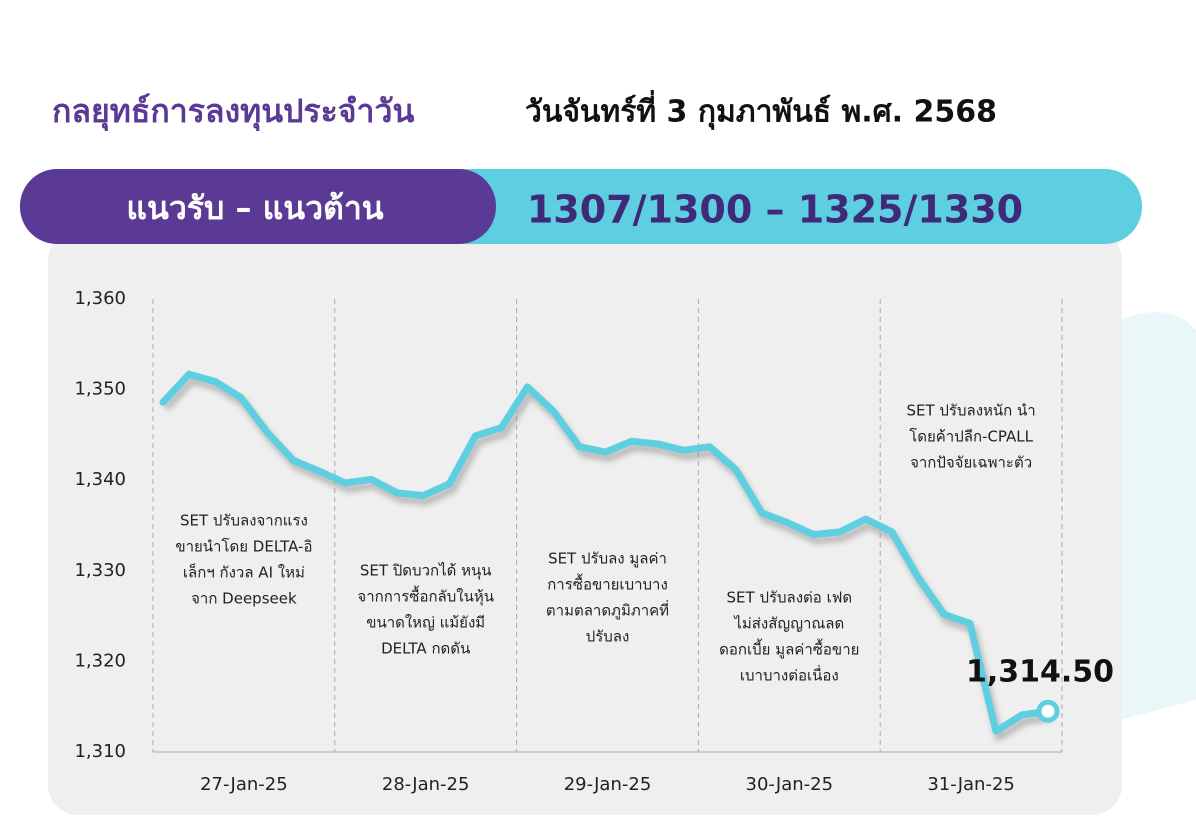  Describe the element at coordinates (790, 784) in the screenshot. I see `x-tick-label: 30-Jan-25` at that location.